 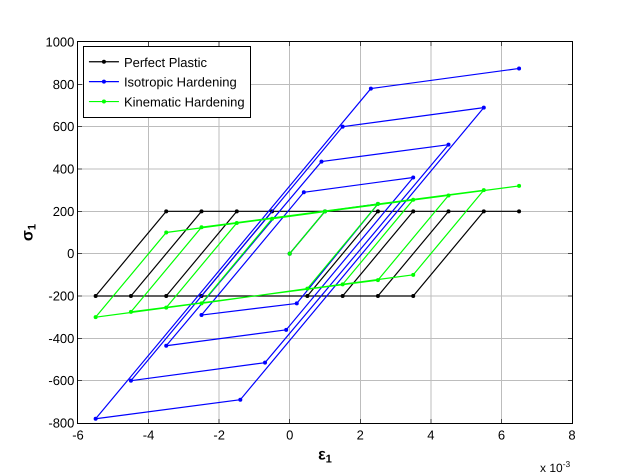 I want to click on legend-label: Perfect Plastic, so click(x=166, y=62).